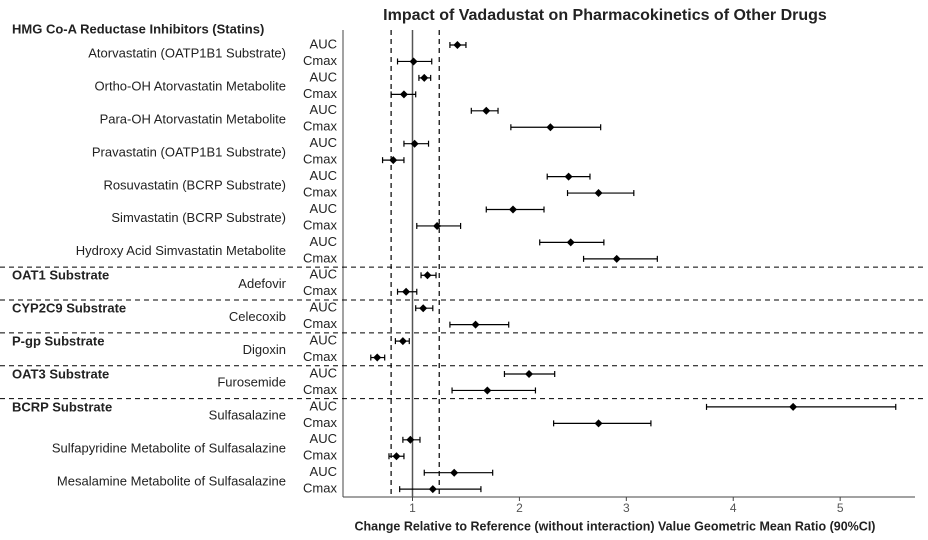 This screenshot has width=928, height=540. What do you see at coordinates (198, 217) in the screenshot?
I see `drug-name: Simvastatin (BCRP Substrate)` at bounding box center [198, 217].